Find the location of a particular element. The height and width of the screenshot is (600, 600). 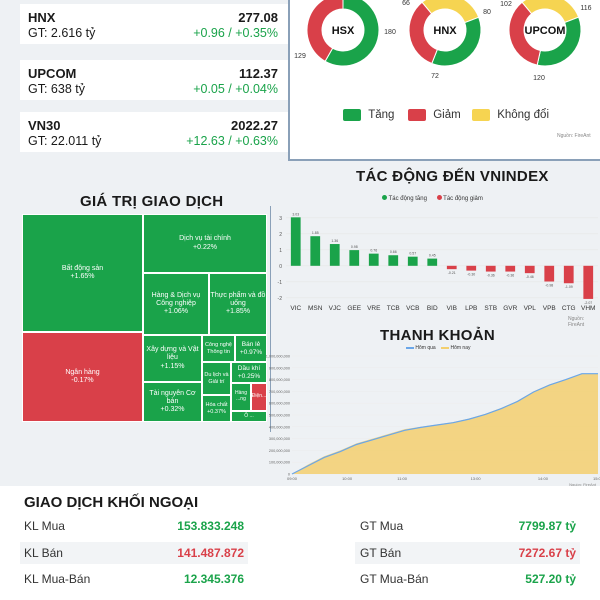

legend-up: Tăng is located at coordinates (368, 115).